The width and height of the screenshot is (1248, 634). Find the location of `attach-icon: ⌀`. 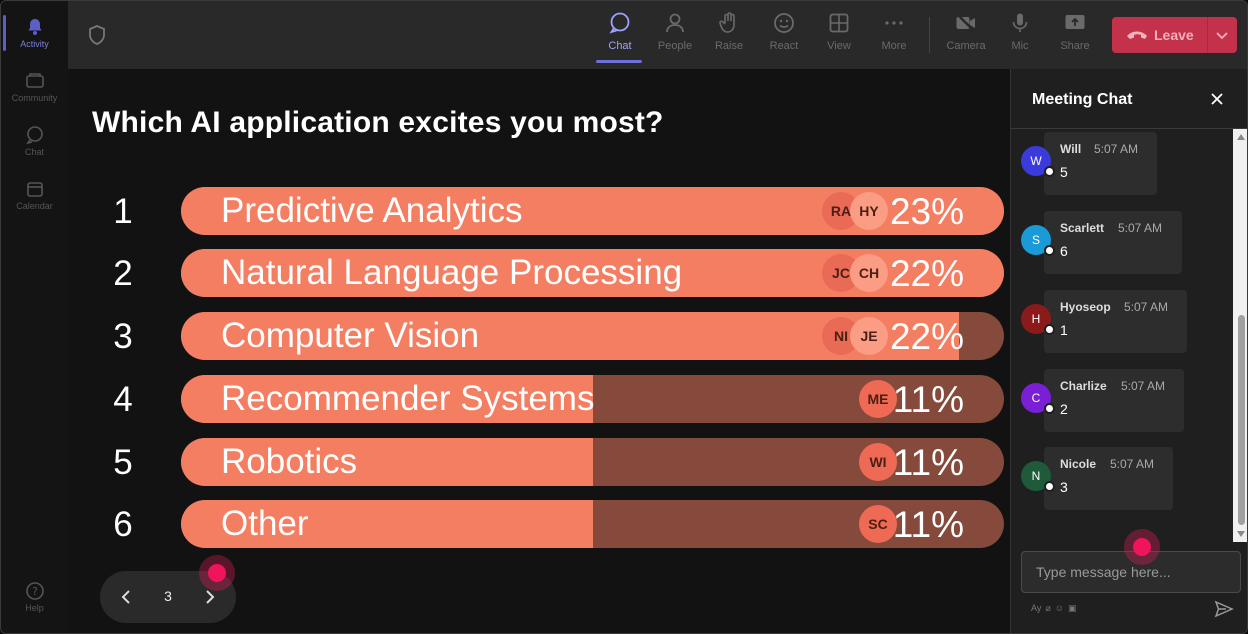

attach-icon: ⌀ is located at coordinates (1048, 608).